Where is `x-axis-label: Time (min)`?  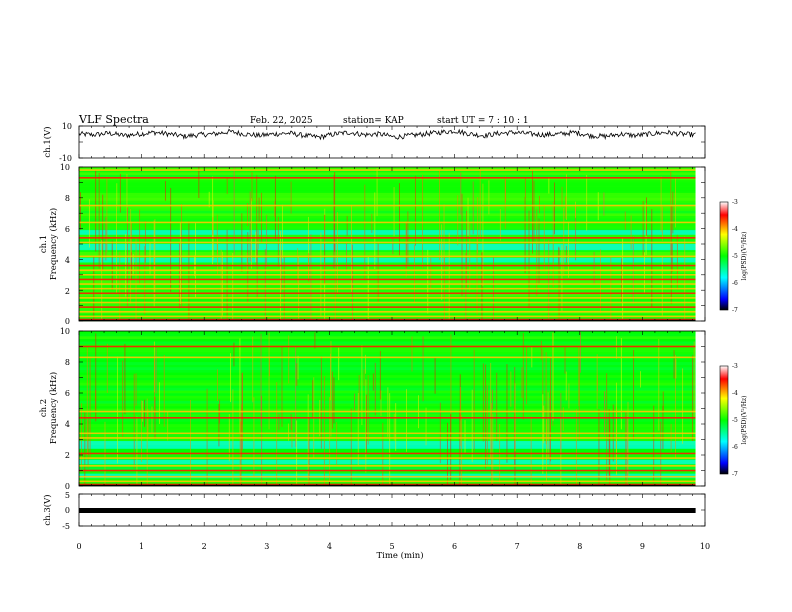
x-axis-label: Time (min) is located at coordinates (399, 555).